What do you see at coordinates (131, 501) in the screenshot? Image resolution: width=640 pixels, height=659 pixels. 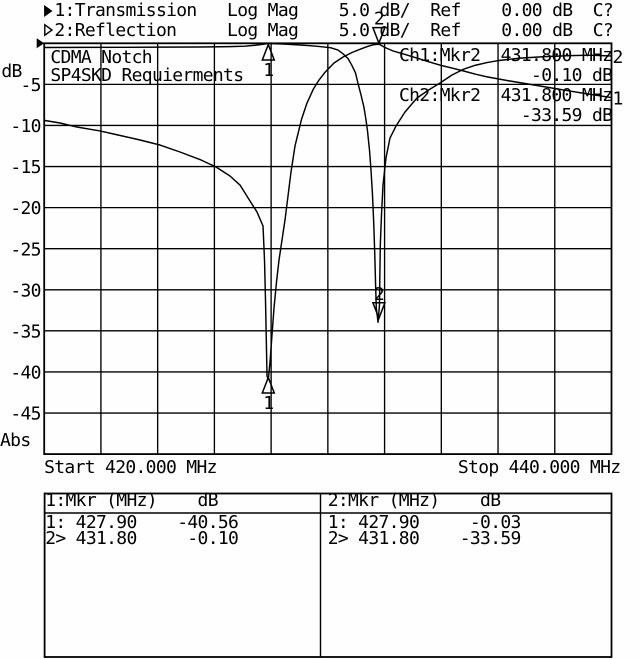 I see `marker-table-left-header: 1:Mkr (MHz) dB` at bounding box center [131, 501].